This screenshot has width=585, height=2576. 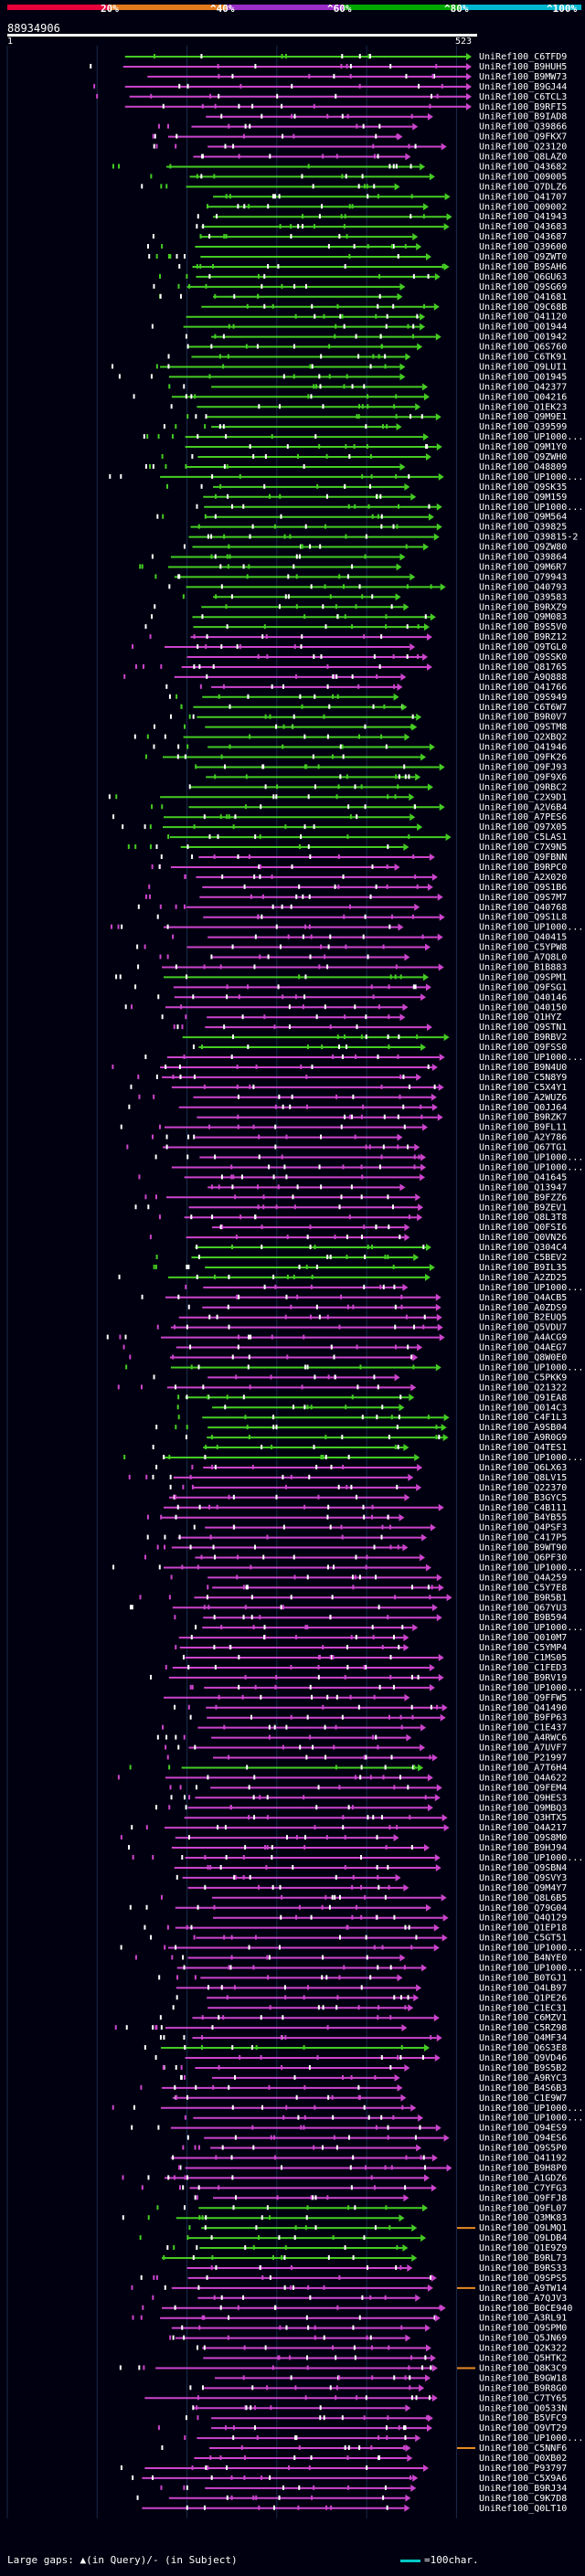 What do you see at coordinates (523, 2368) in the screenshot?
I see `hit-accession: UniRef100_Q8K3C9` at bounding box center [523, 2368].